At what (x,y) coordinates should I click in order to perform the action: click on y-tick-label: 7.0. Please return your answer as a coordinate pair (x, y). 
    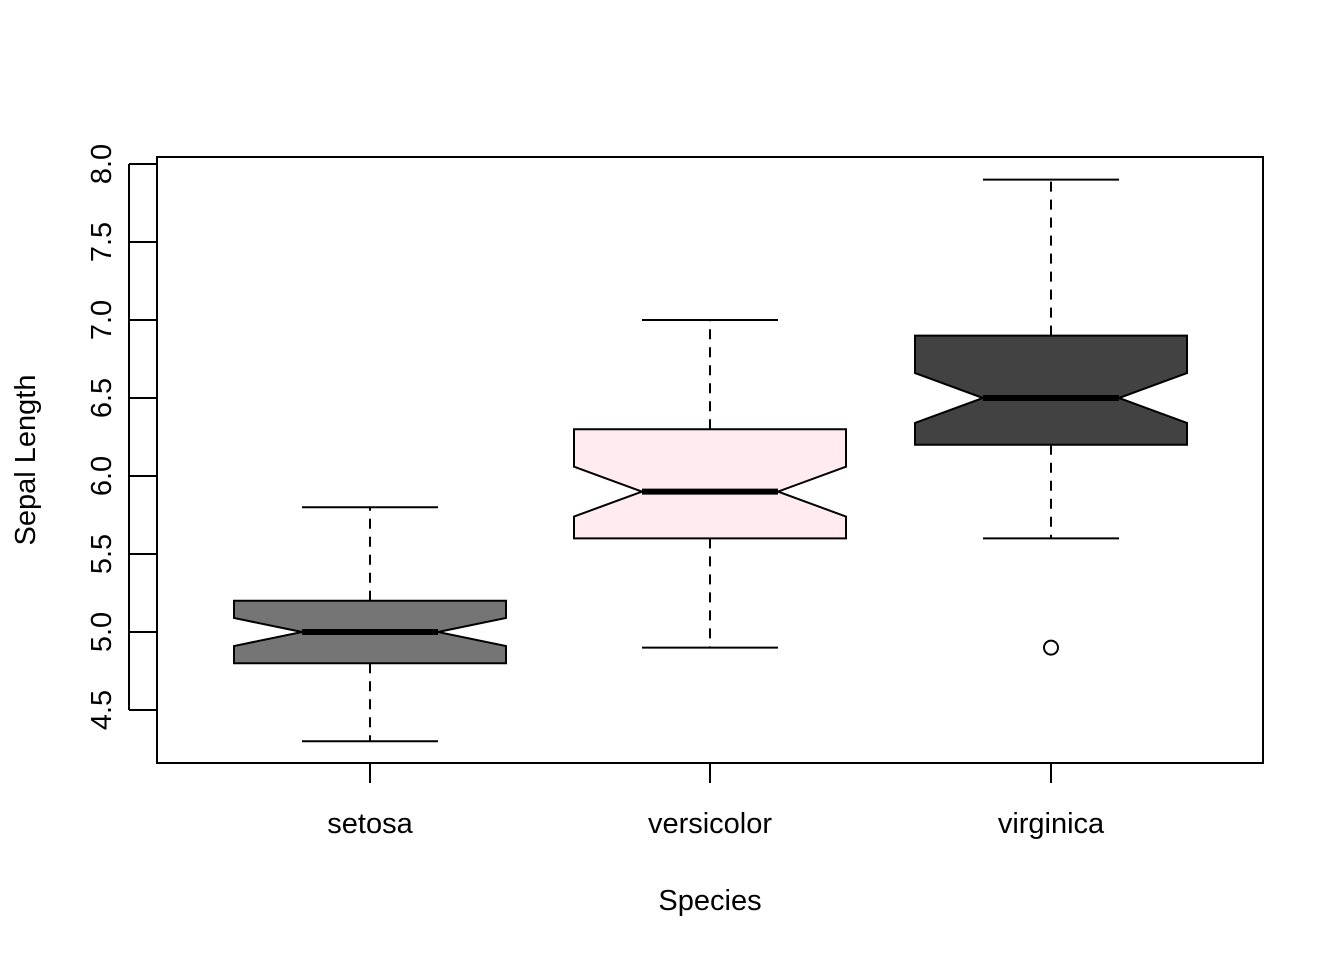
    Looking at the image, I should click on (102, 320).